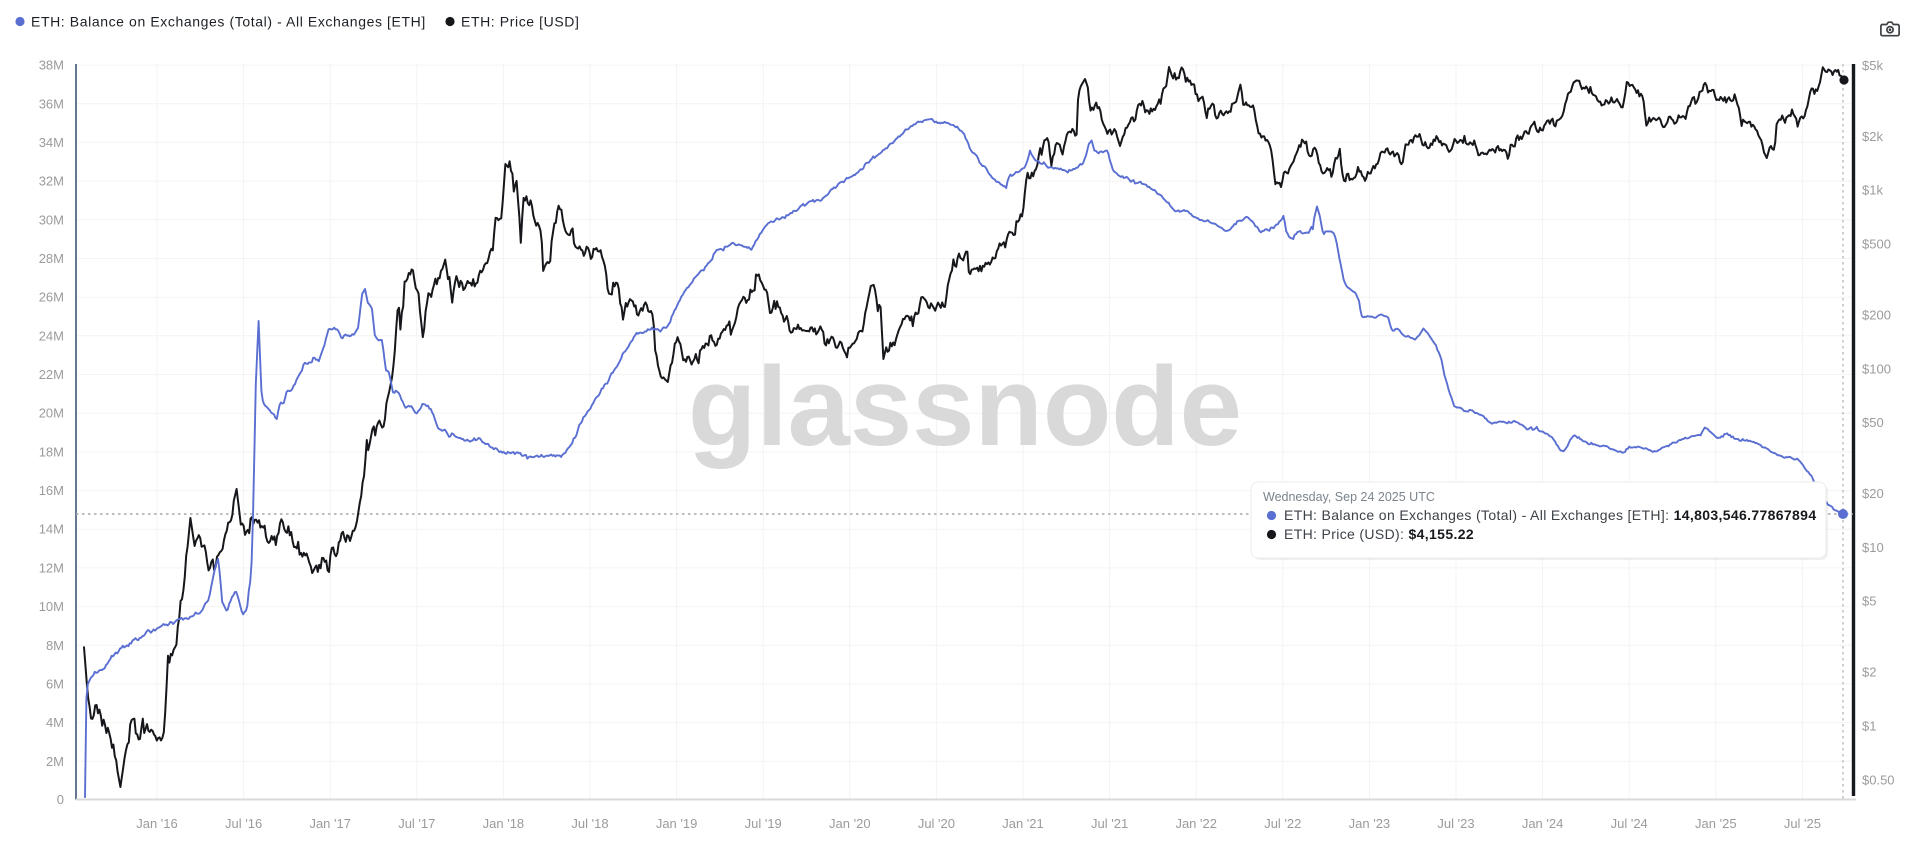 This screenshot has width=1920, height=859. Describe the element at coordinates (1869, 601) in the screenshot. I see `svg-text: $5` at that location.